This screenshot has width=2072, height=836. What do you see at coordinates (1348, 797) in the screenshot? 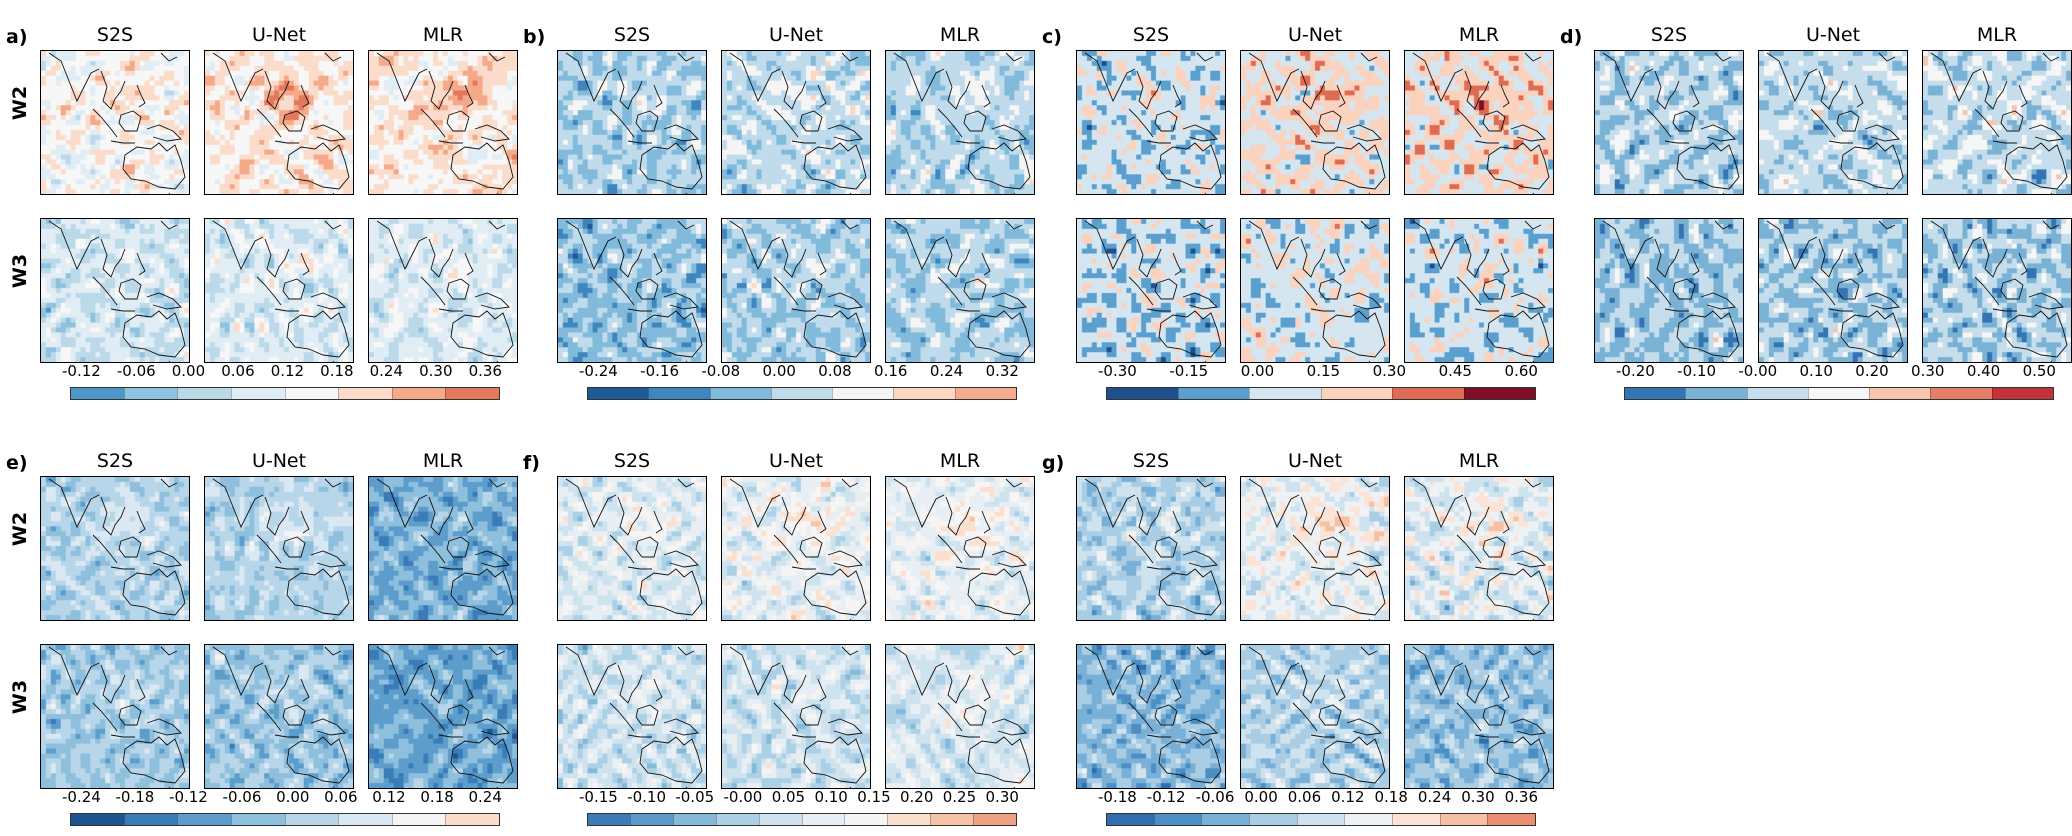
I see `colorbar-tick-label: 0.12` at bounding box center [1348, 797].